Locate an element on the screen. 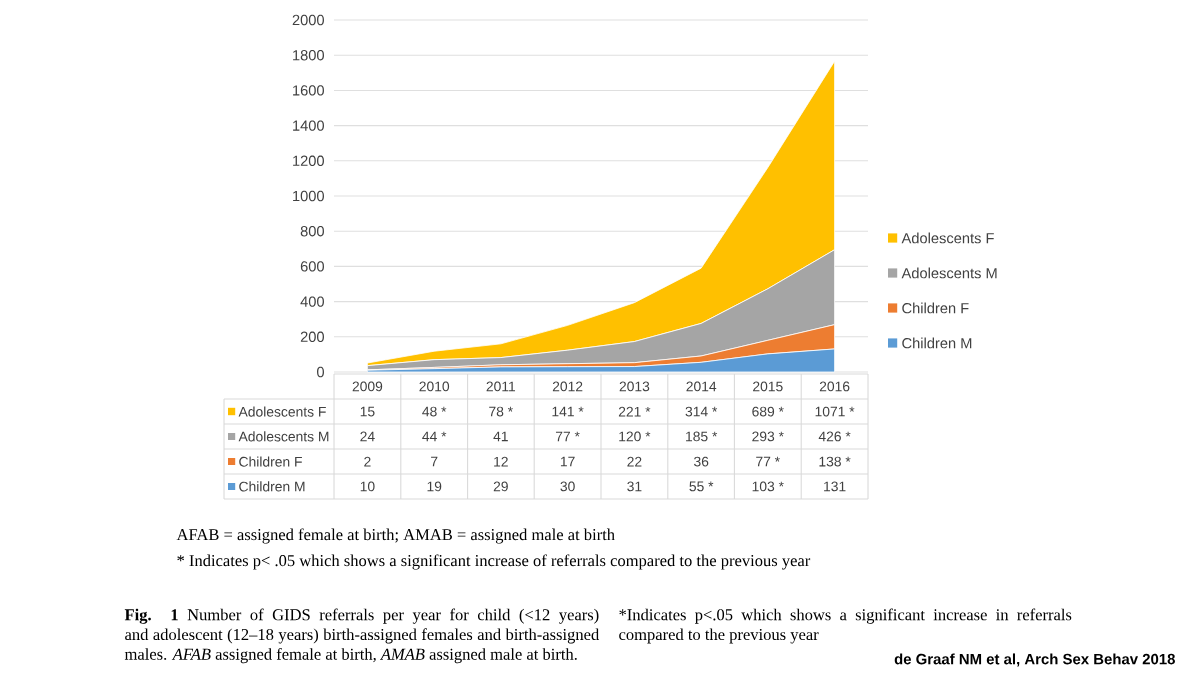  text: * Indicates p< .05 which shows a significant increase of referrals compared to the previous year is located at coordinates (494, 562).